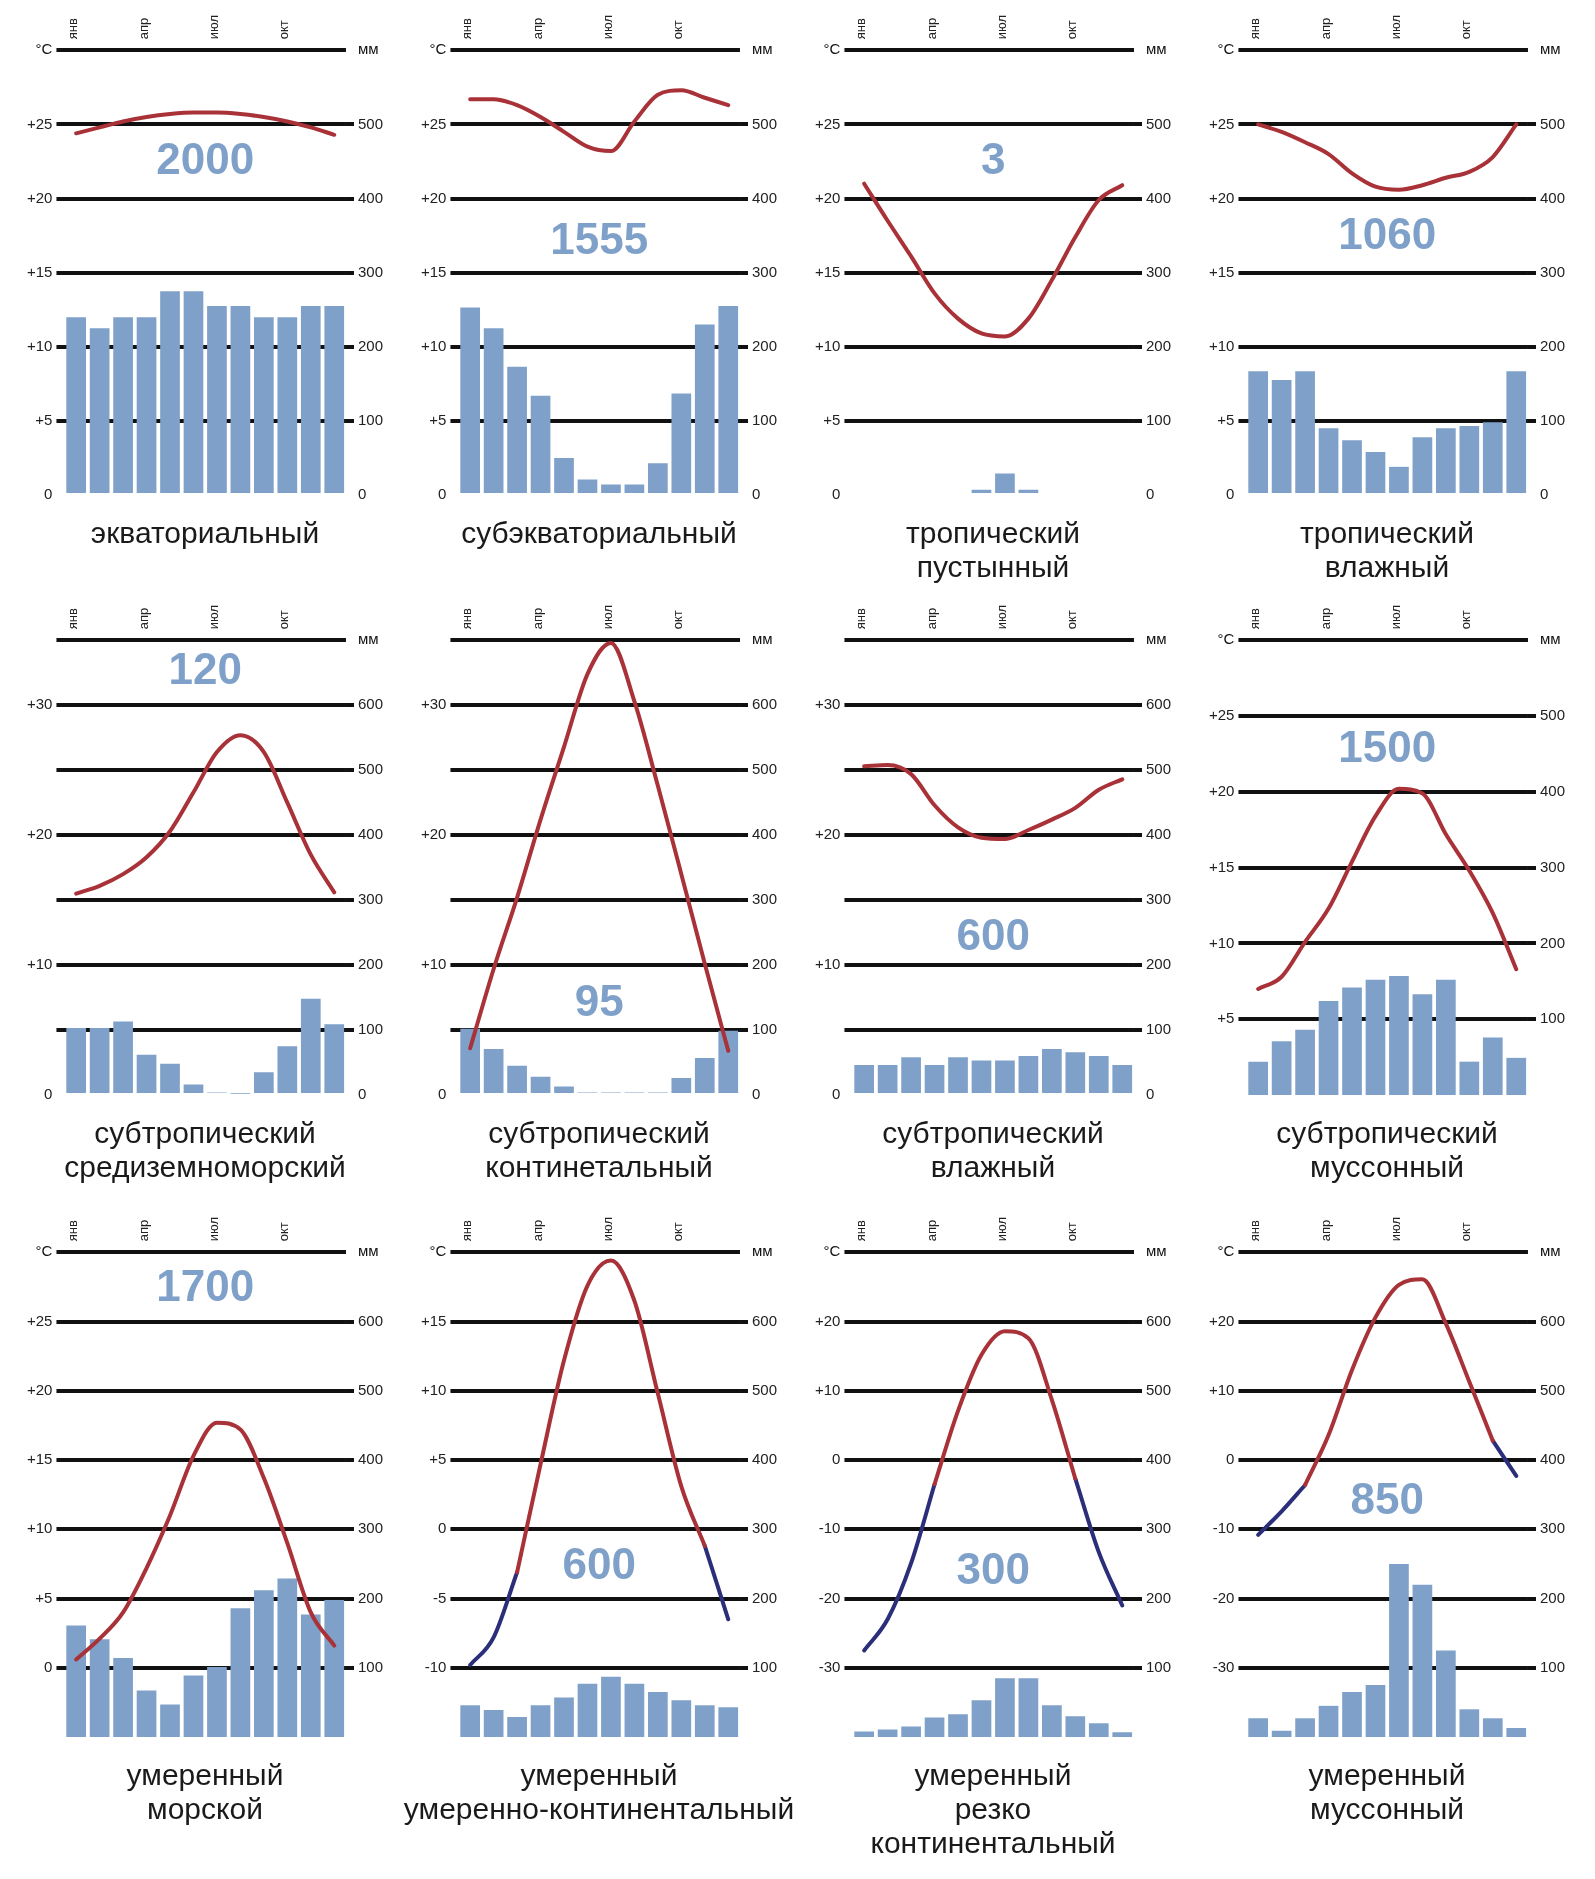 The image size is (1595, 1879). What do you see at coordinates (1226, 639) in the screenshot?
I see `y-axis-title: °C` at bounding box center [1226, 639].